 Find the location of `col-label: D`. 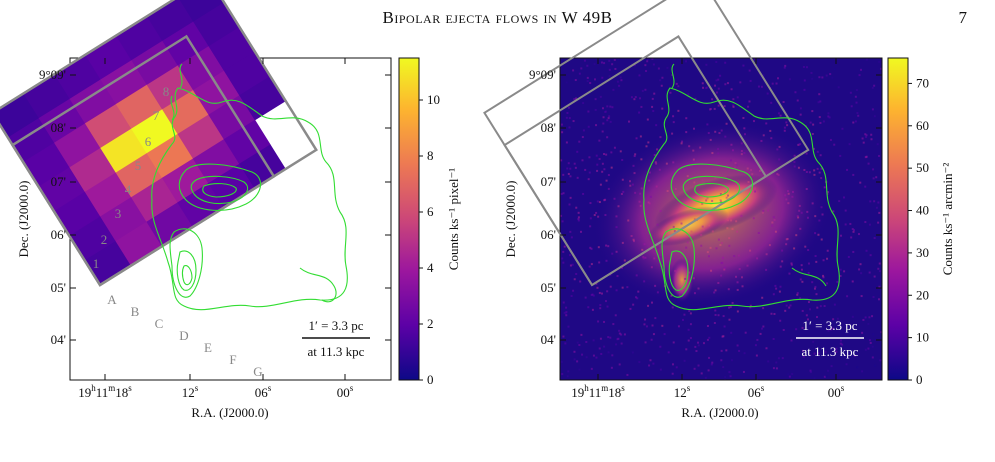

col-label: D is located at coordinates (183, 335).